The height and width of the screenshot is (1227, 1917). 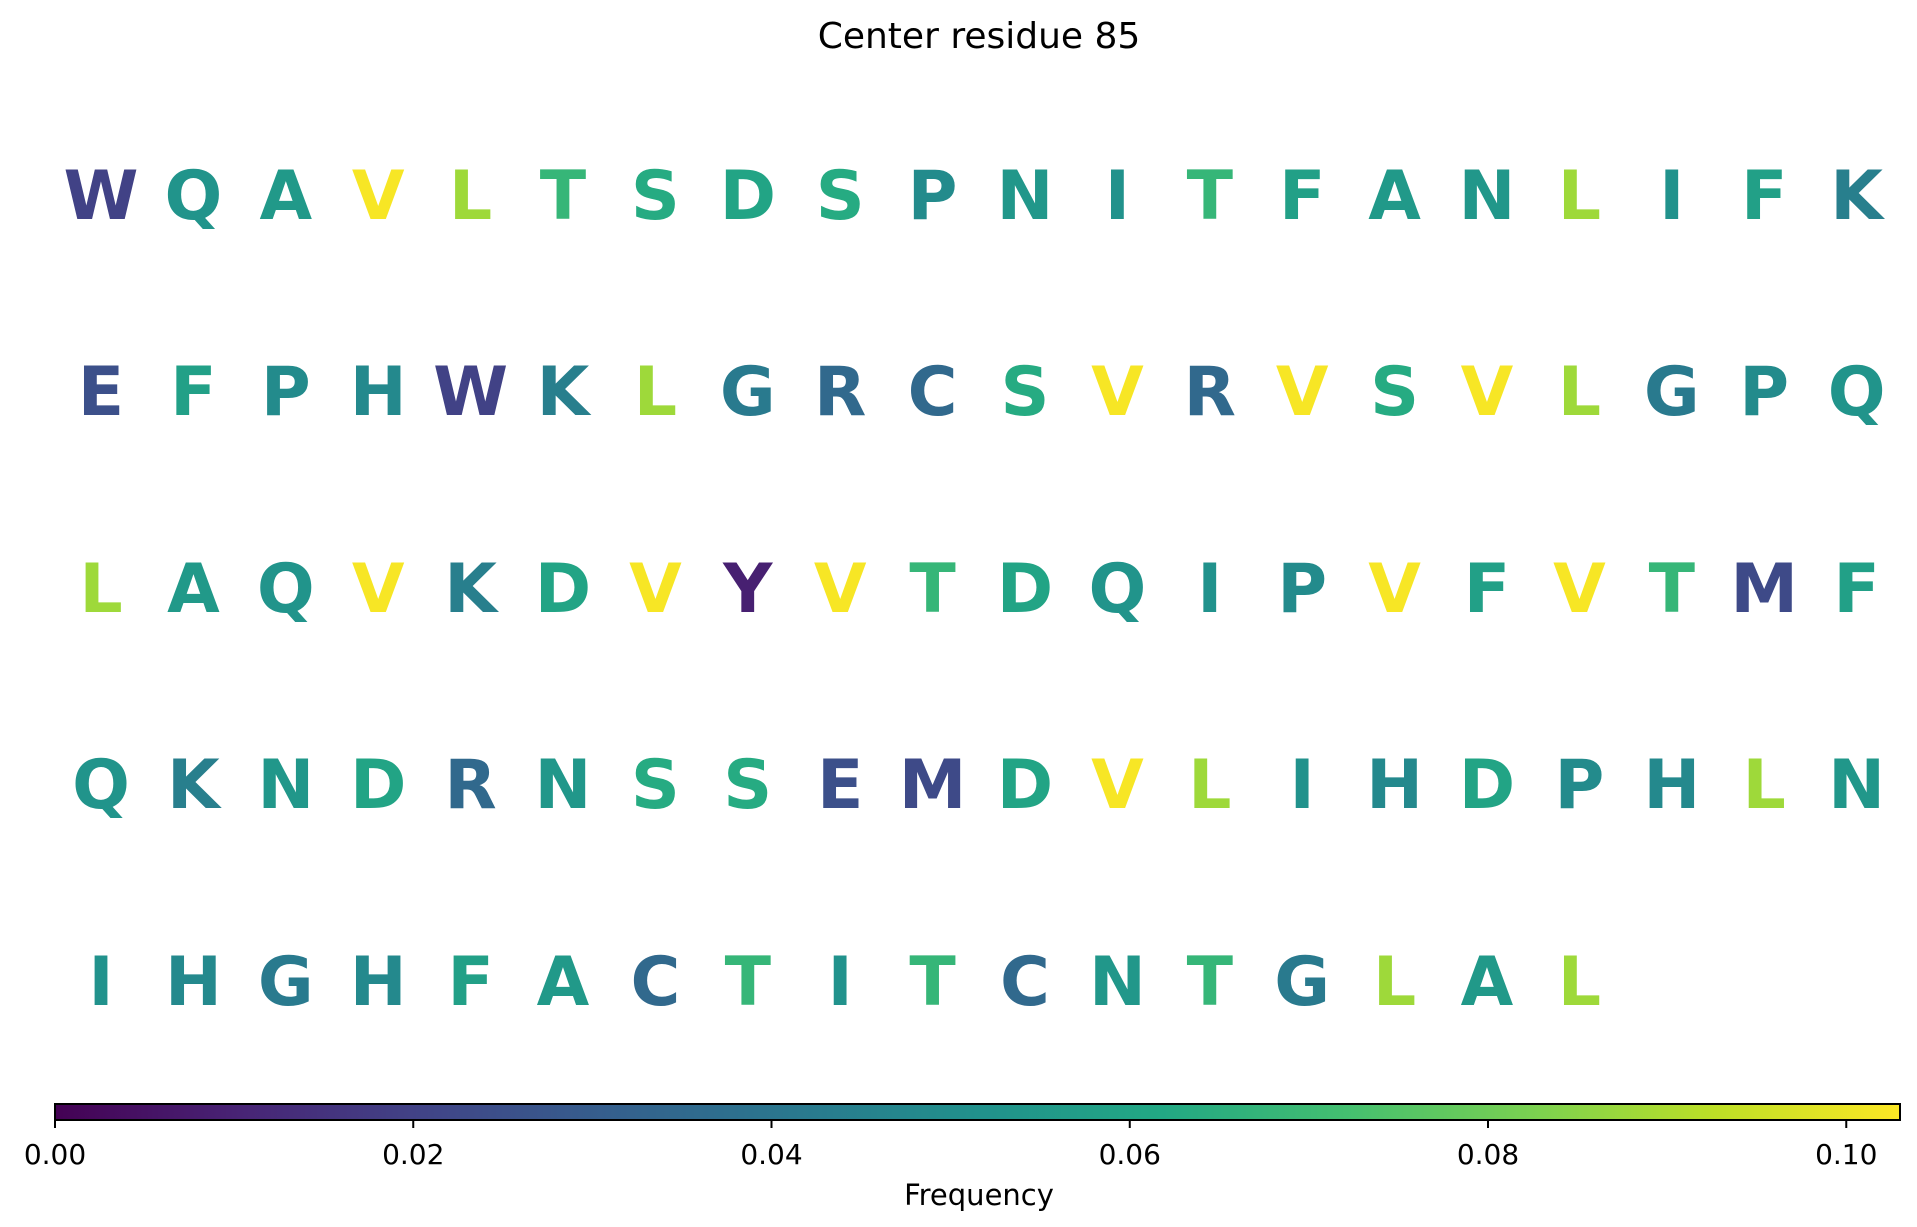 I want to click on colorbar-tick-label: 0.04, so click(x=771, y=1154).